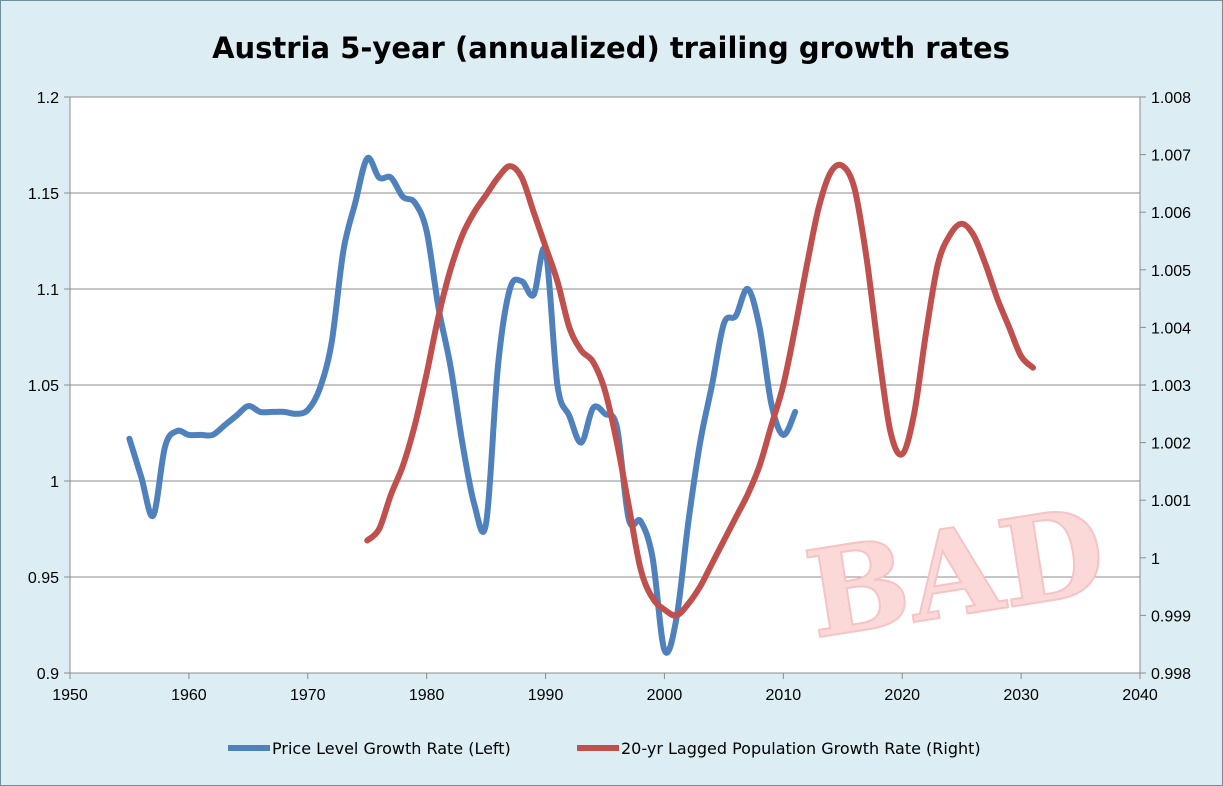 The width and height of the screenshot is (1223, 786). I want to click on x-tick-label: 2020, so click(902, 695).